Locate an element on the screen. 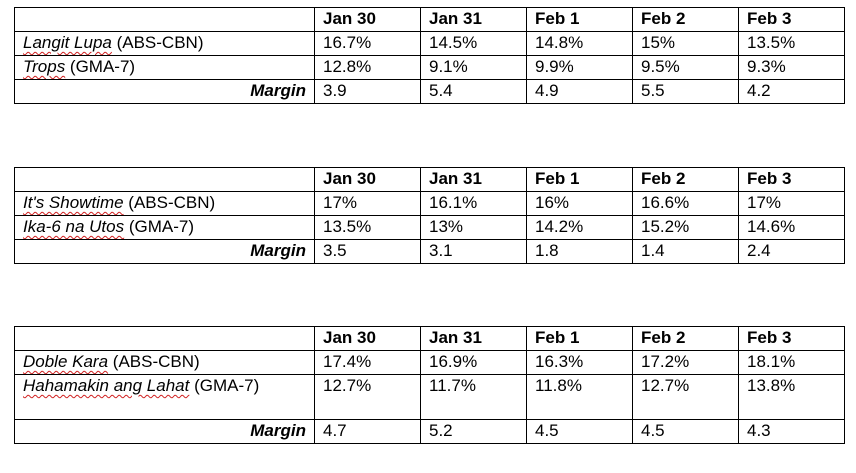 Image resolution: width=856 pixels, height=473 pixels. rating-cell: 13% is located at coordinates (473, 227).